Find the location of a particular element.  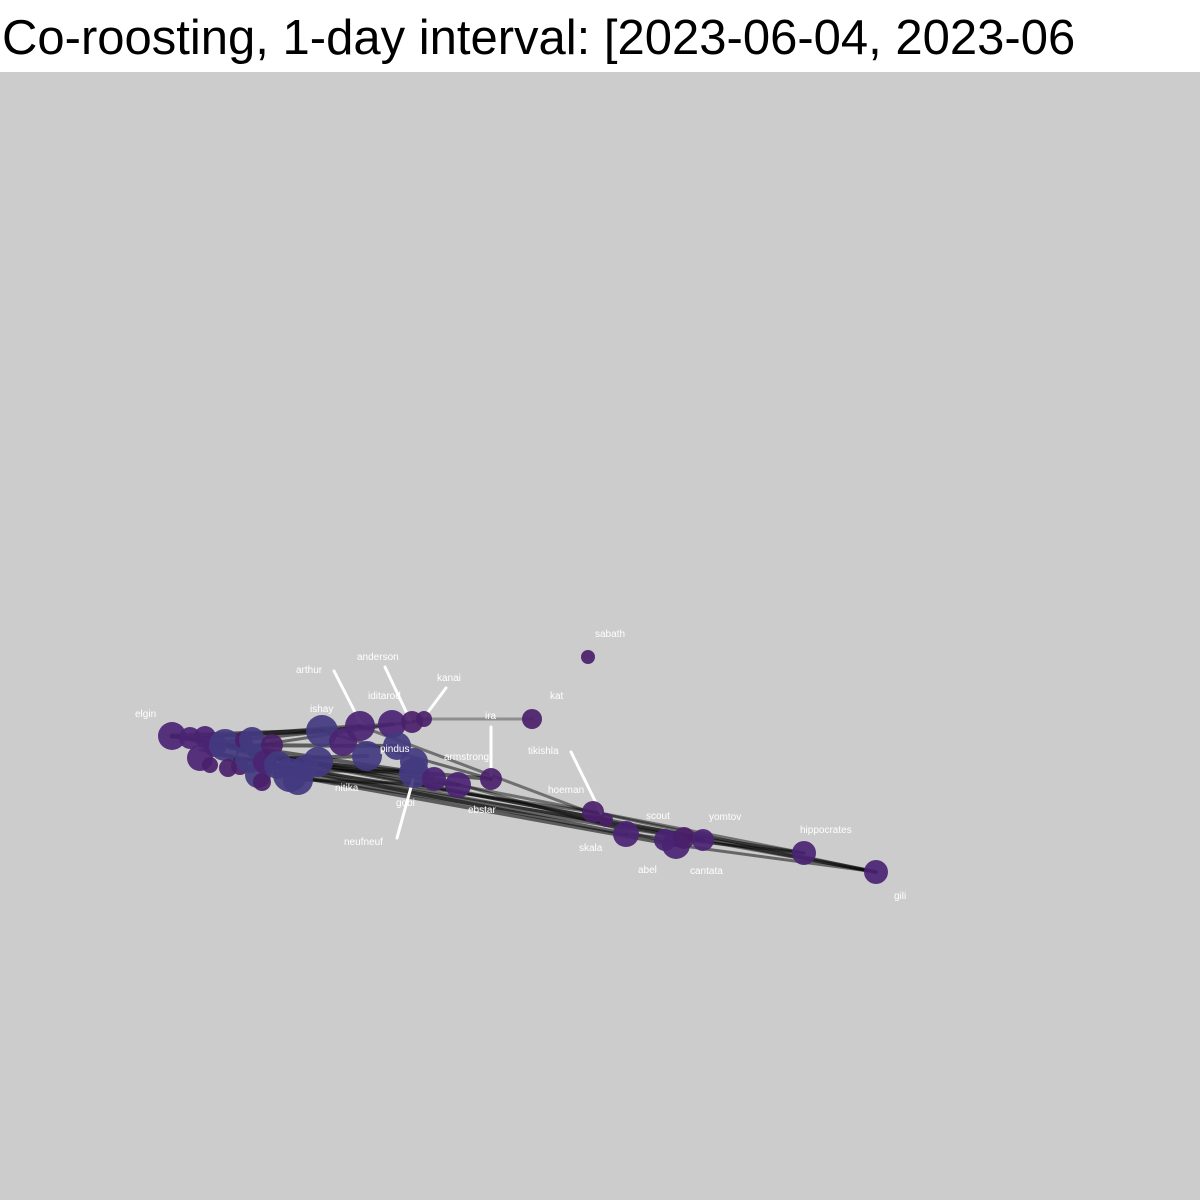

node-pindus is located at coordinates (367, 756).